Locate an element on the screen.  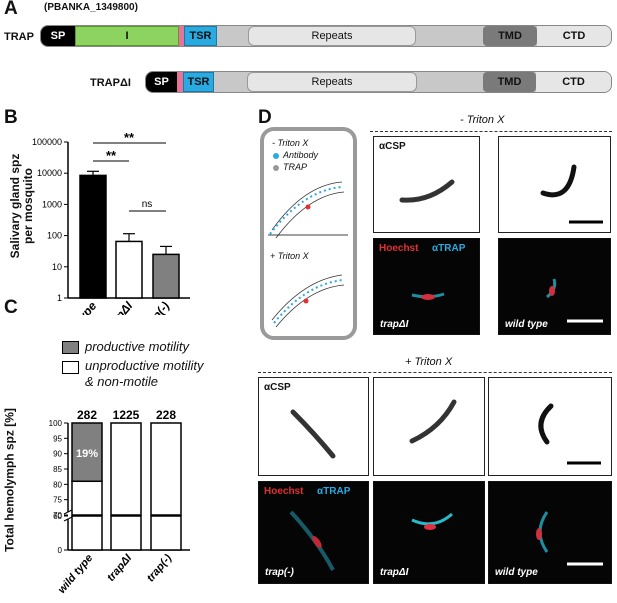
bottom-strain-label-3: wild type is located at coordinates (516, 572).